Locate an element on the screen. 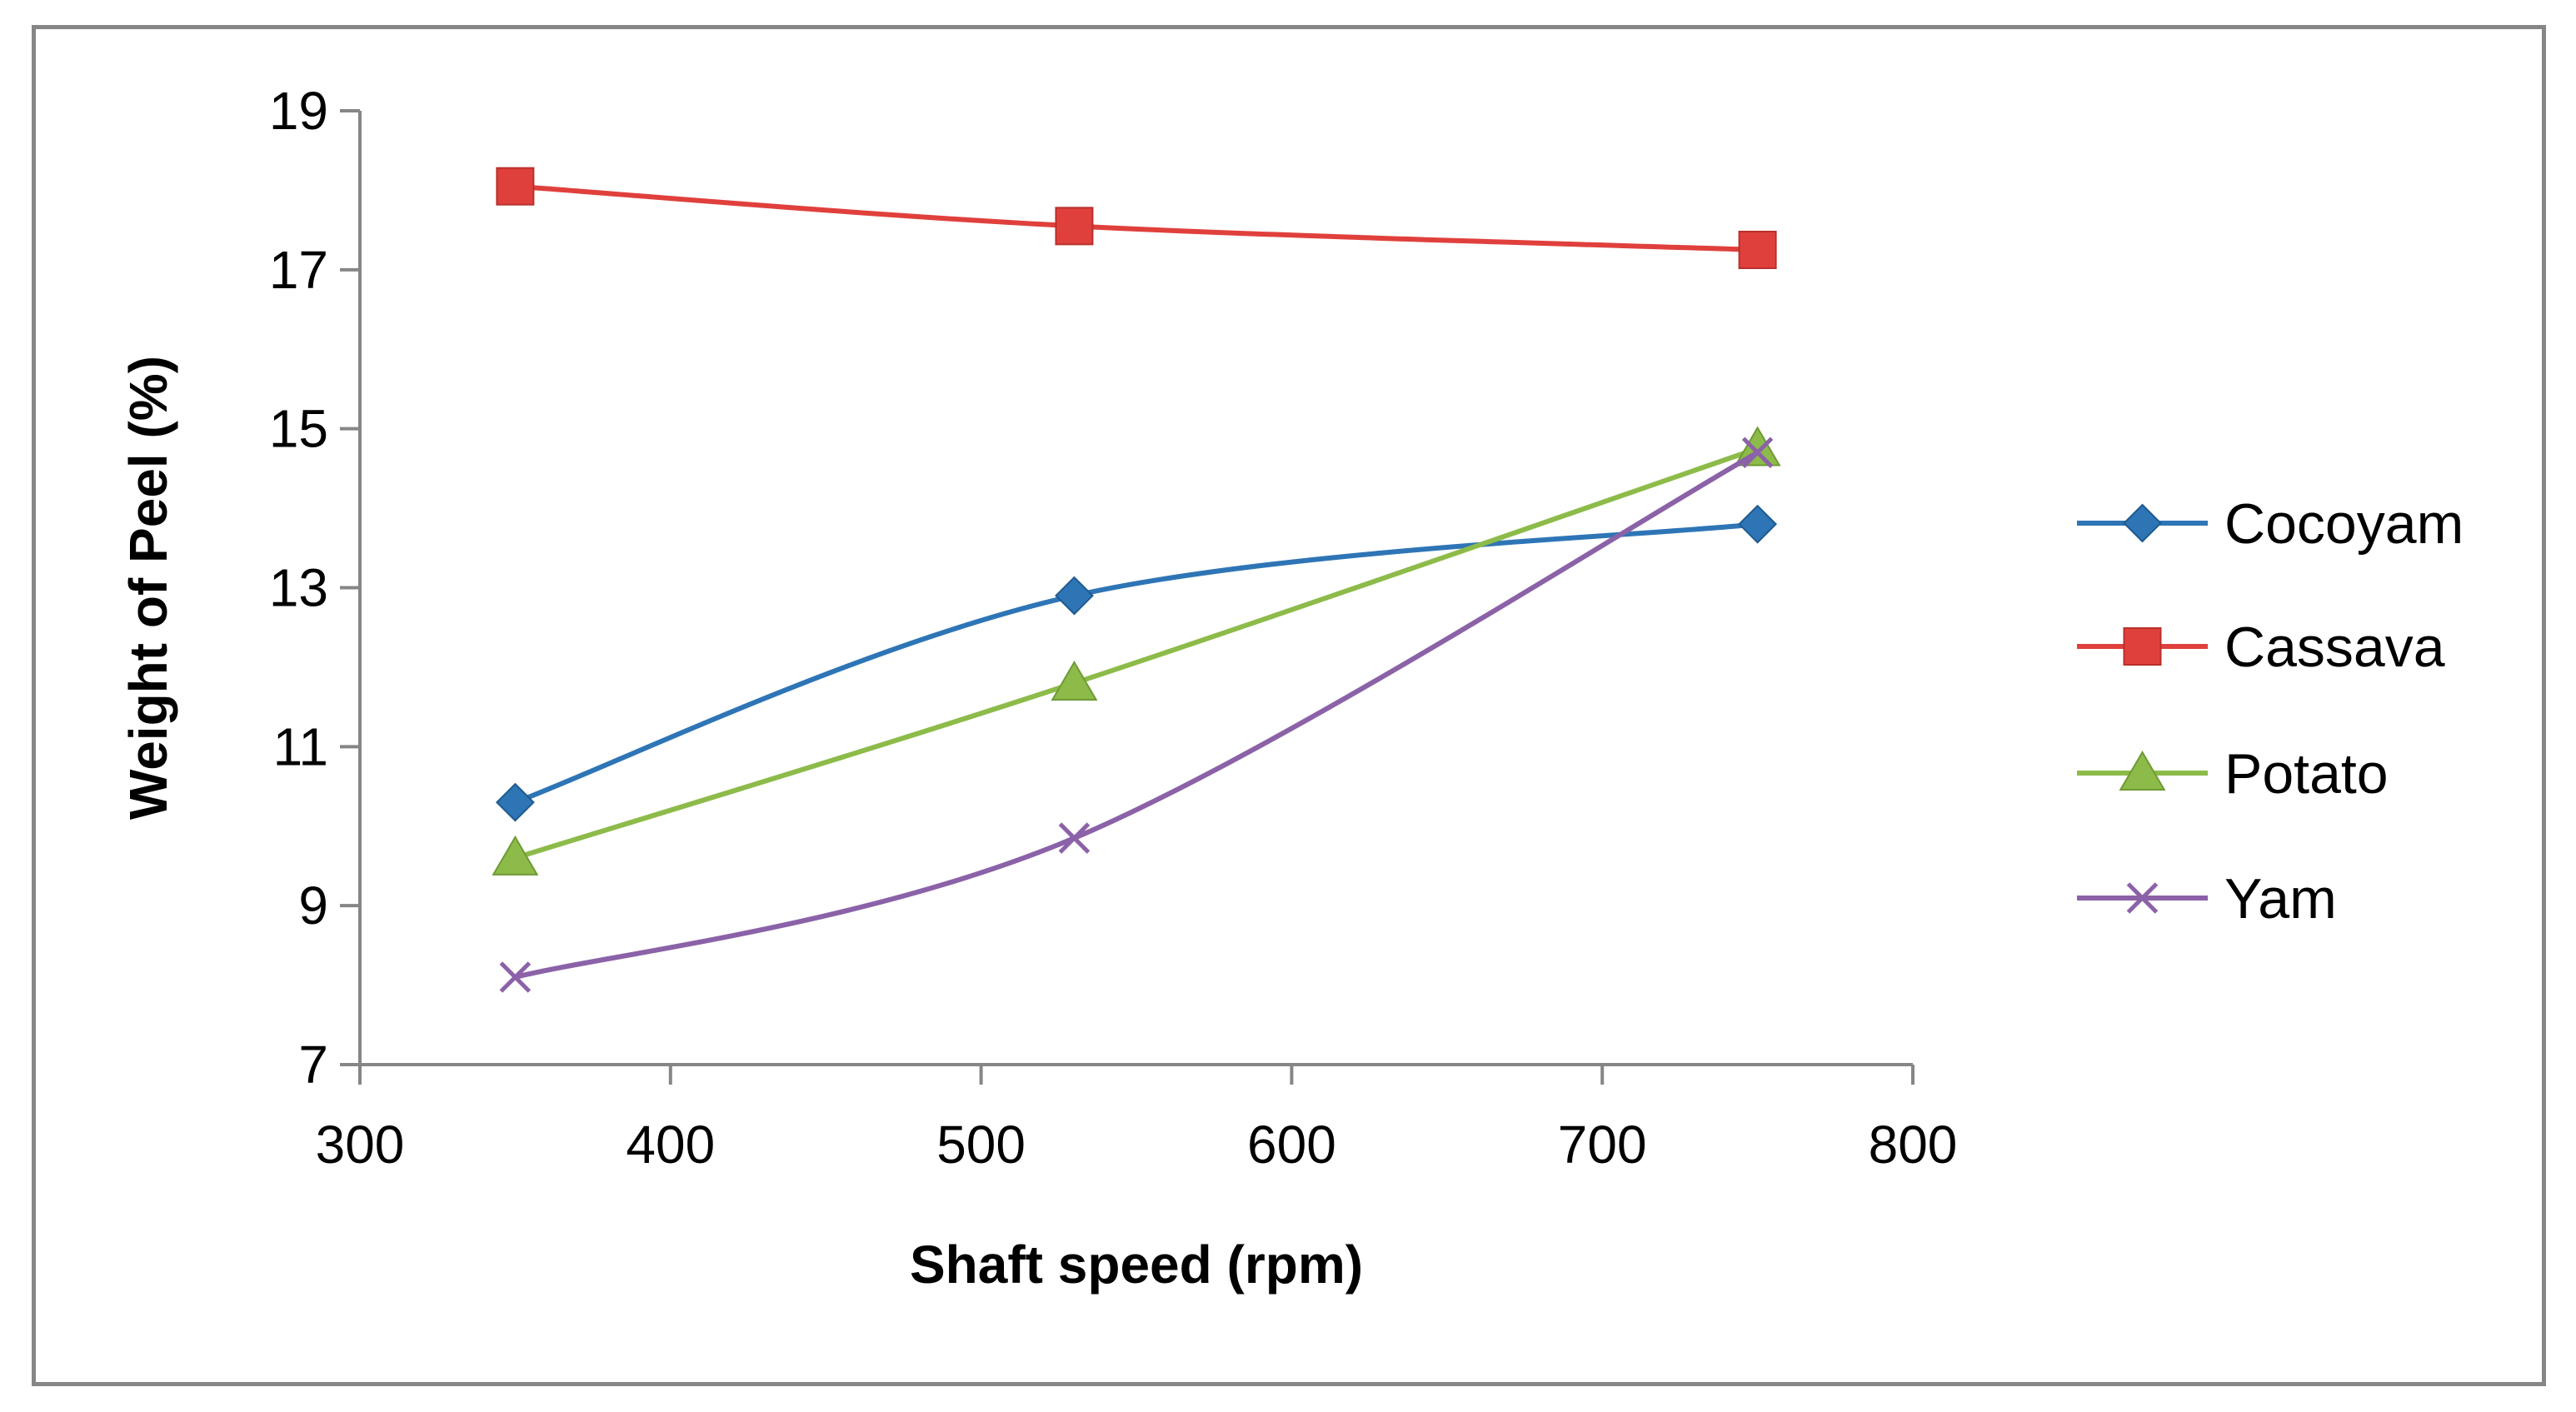 The image size is (2576, 1412). legend-entry-potato: Potato is located at coordinates (2233, 774).